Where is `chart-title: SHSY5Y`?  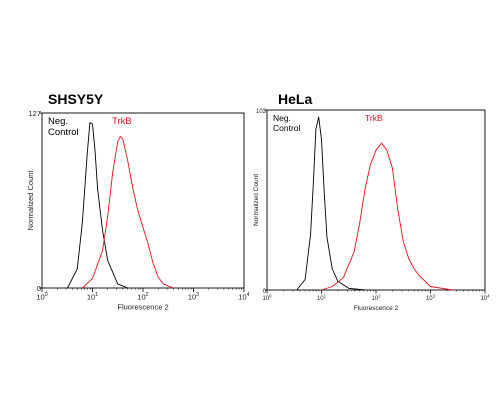 chart-title: SHSY5Y is located at coordinates (76, 99).